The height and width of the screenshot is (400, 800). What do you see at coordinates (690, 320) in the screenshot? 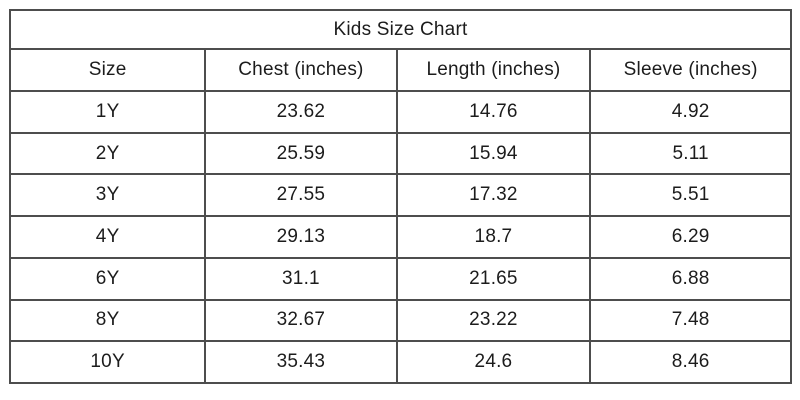
I see `cell-sleeve: 7.48` at bounding box center [690, 320].